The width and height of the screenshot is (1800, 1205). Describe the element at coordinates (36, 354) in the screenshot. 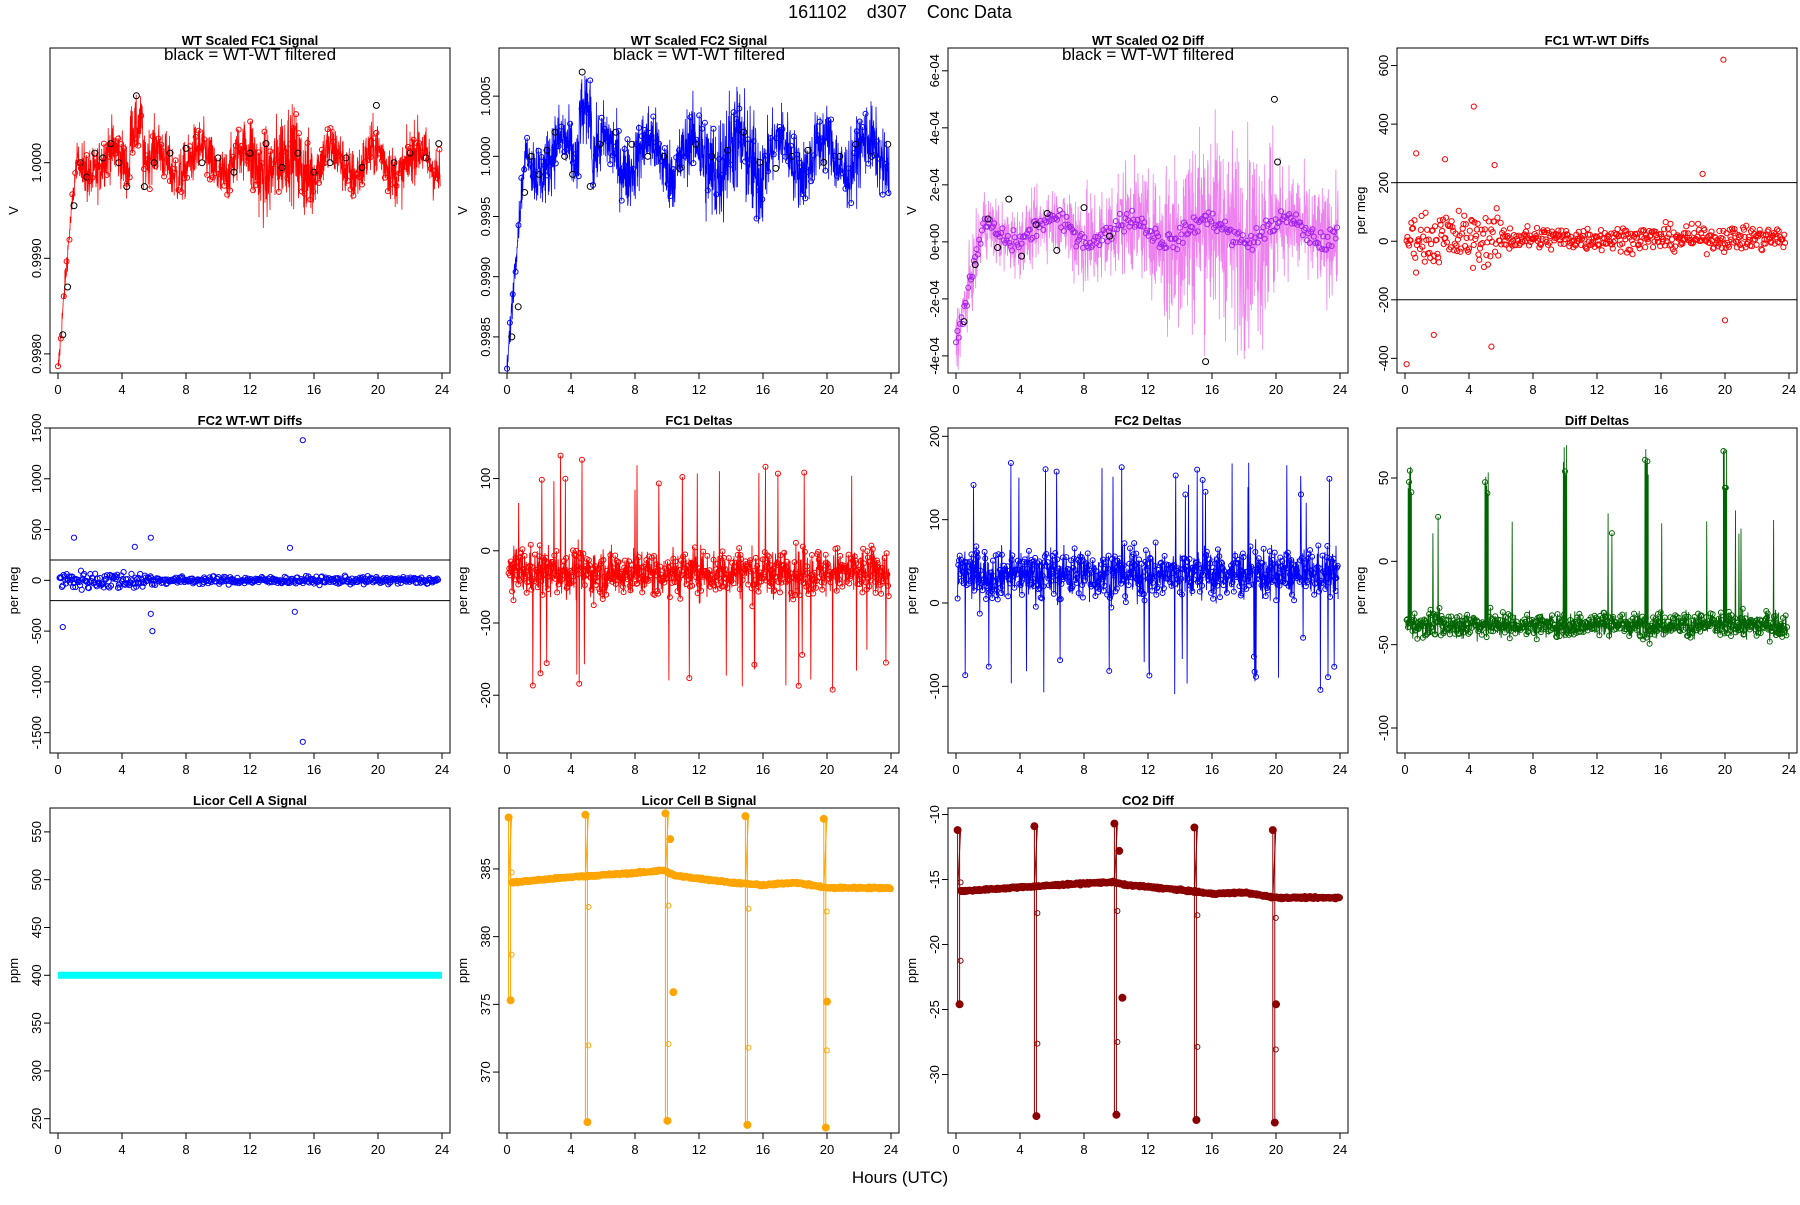

I see `y-tick-label: 0.9980` at that location.